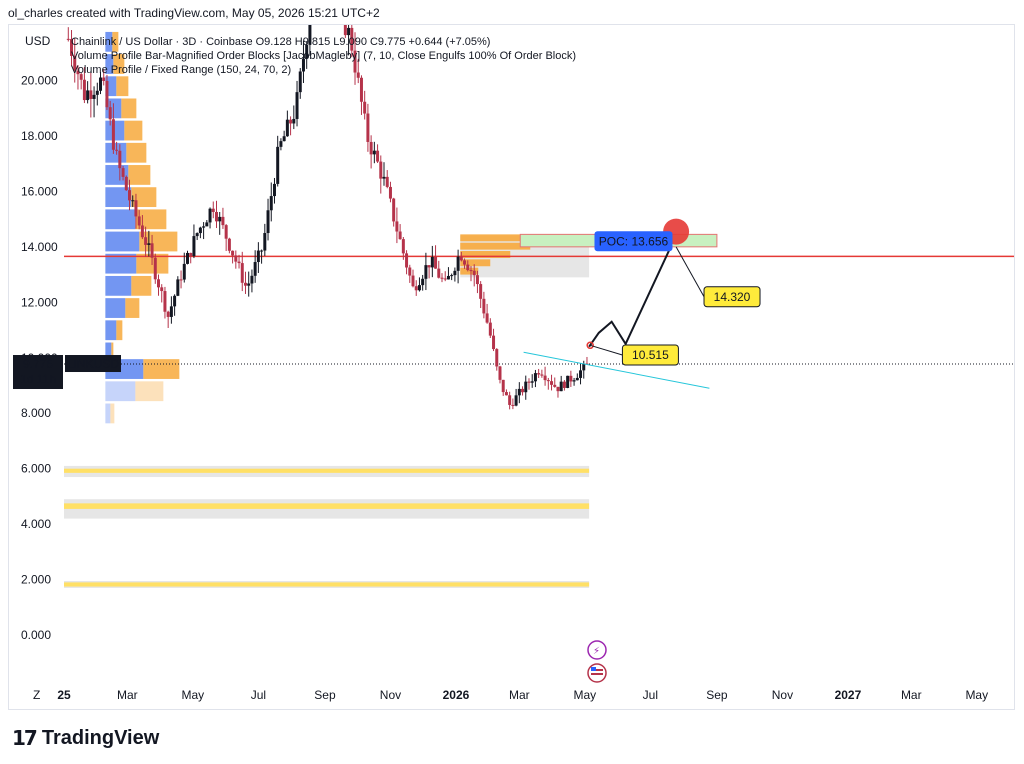 The width and height of the screenshot is (1024, 764). I want to click on x-tick-label: Mar, so click(127, 695).